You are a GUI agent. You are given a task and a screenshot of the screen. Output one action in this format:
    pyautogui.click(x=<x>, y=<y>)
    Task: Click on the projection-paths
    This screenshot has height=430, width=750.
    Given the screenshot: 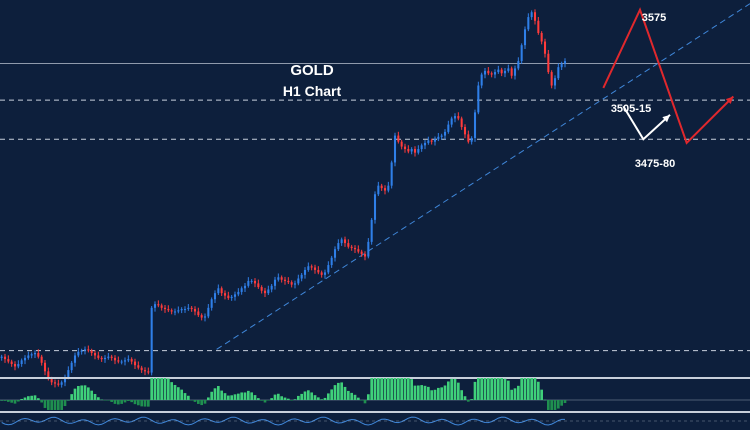 What is the action you would take?
    pyautogui.click(x=668, y=76)
    